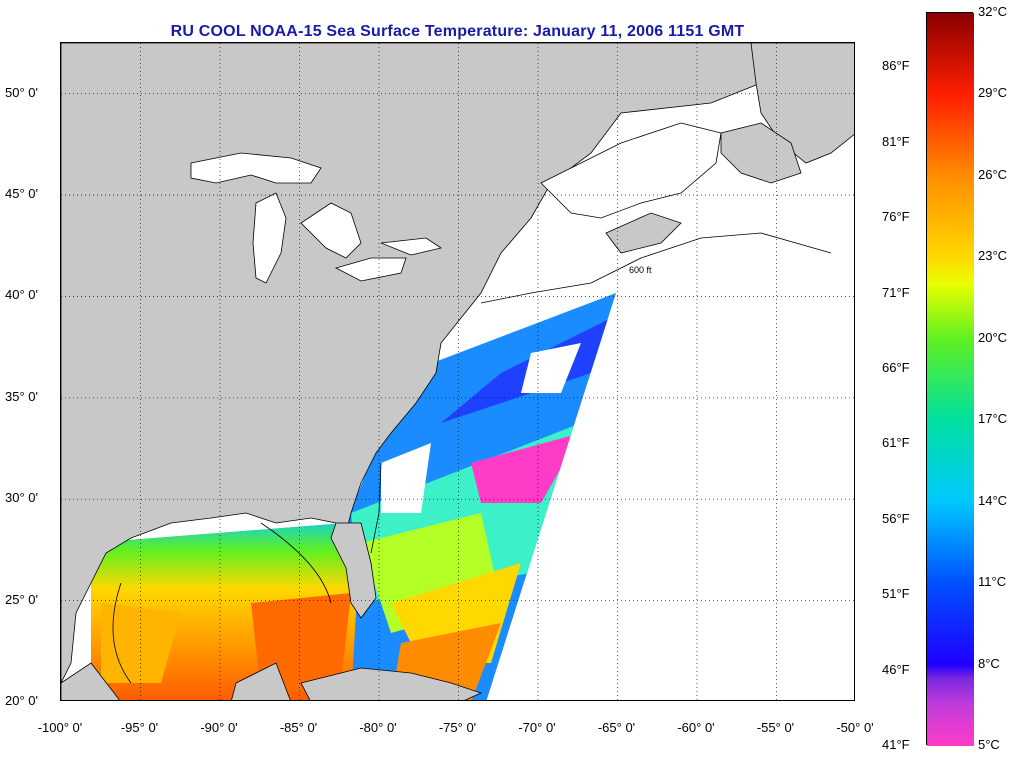 This screenshot has width=1016, height=761. What do you see at coordinates (896, 141) in the screenshot?
I see `fahrenheit-label: 81°F` at bounding box center [896, 141].